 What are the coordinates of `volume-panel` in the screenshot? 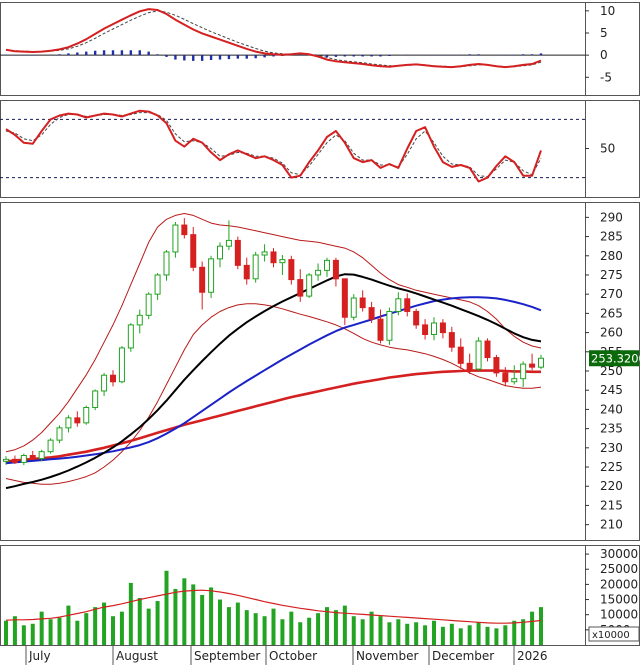 It's located at (273, 607).